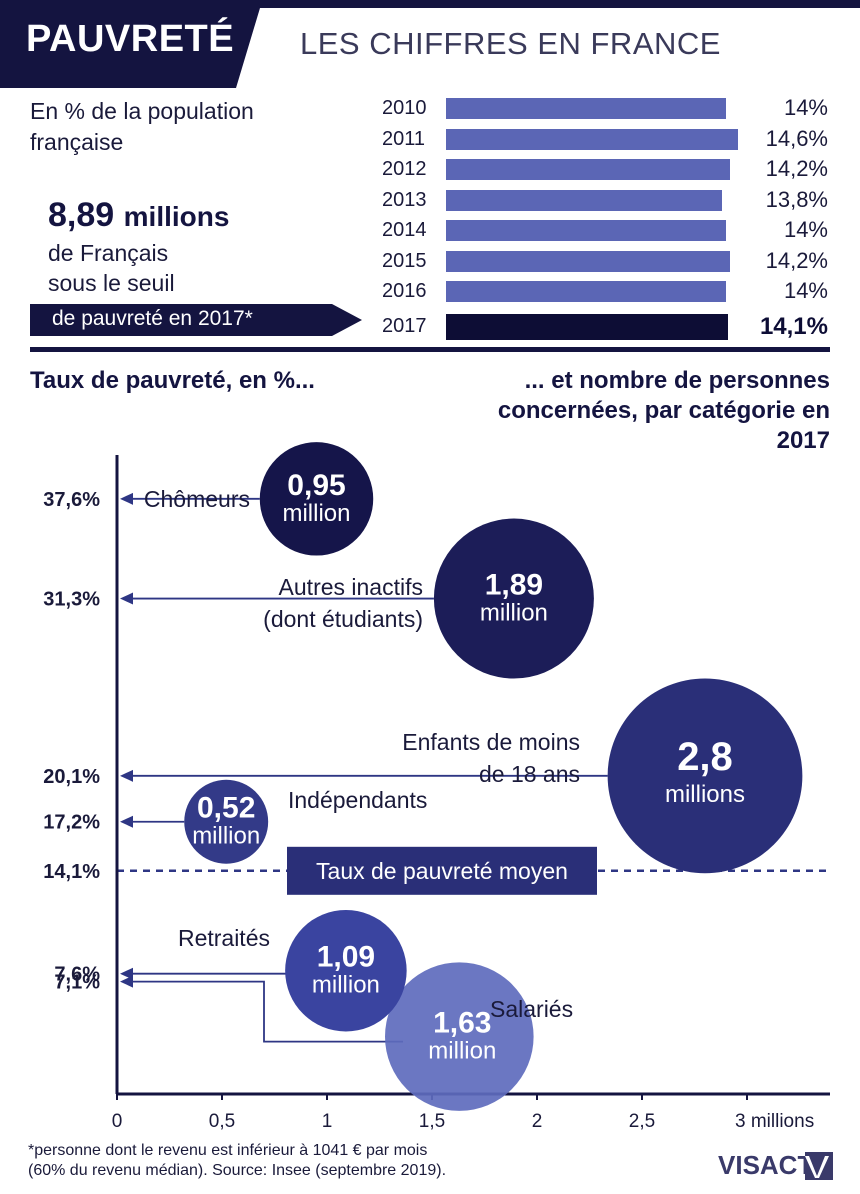 This screenshot has height=1194, width=860. I want to click on page-subtitle: LES CHIFFRES EN FRANCE, so click(510, 43).